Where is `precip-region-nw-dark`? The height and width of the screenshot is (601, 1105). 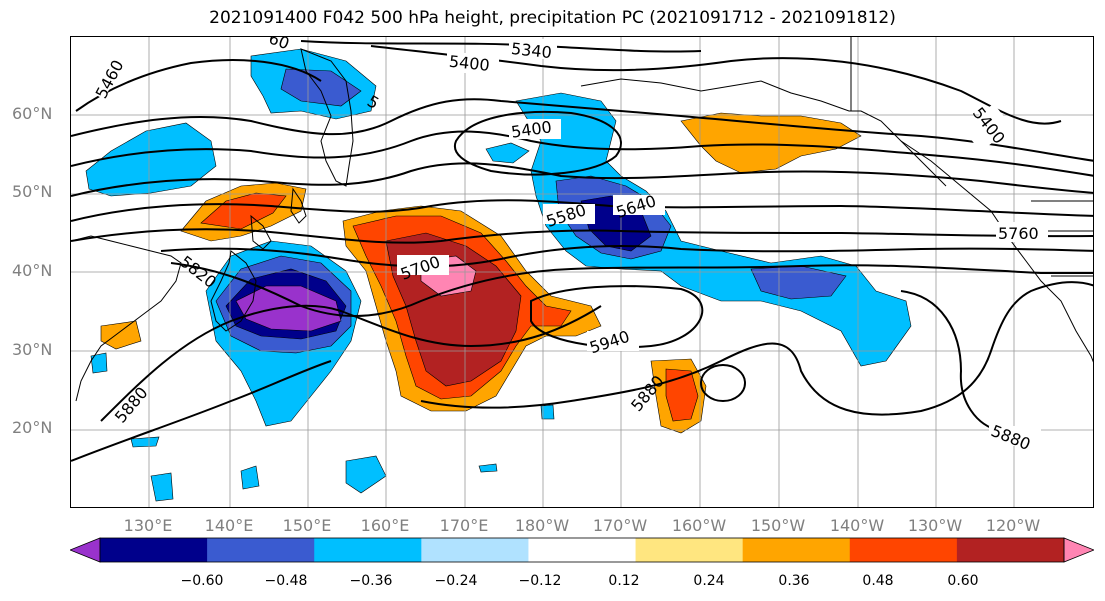
precip-region-nw-dark is located at coordinates (321, 87).